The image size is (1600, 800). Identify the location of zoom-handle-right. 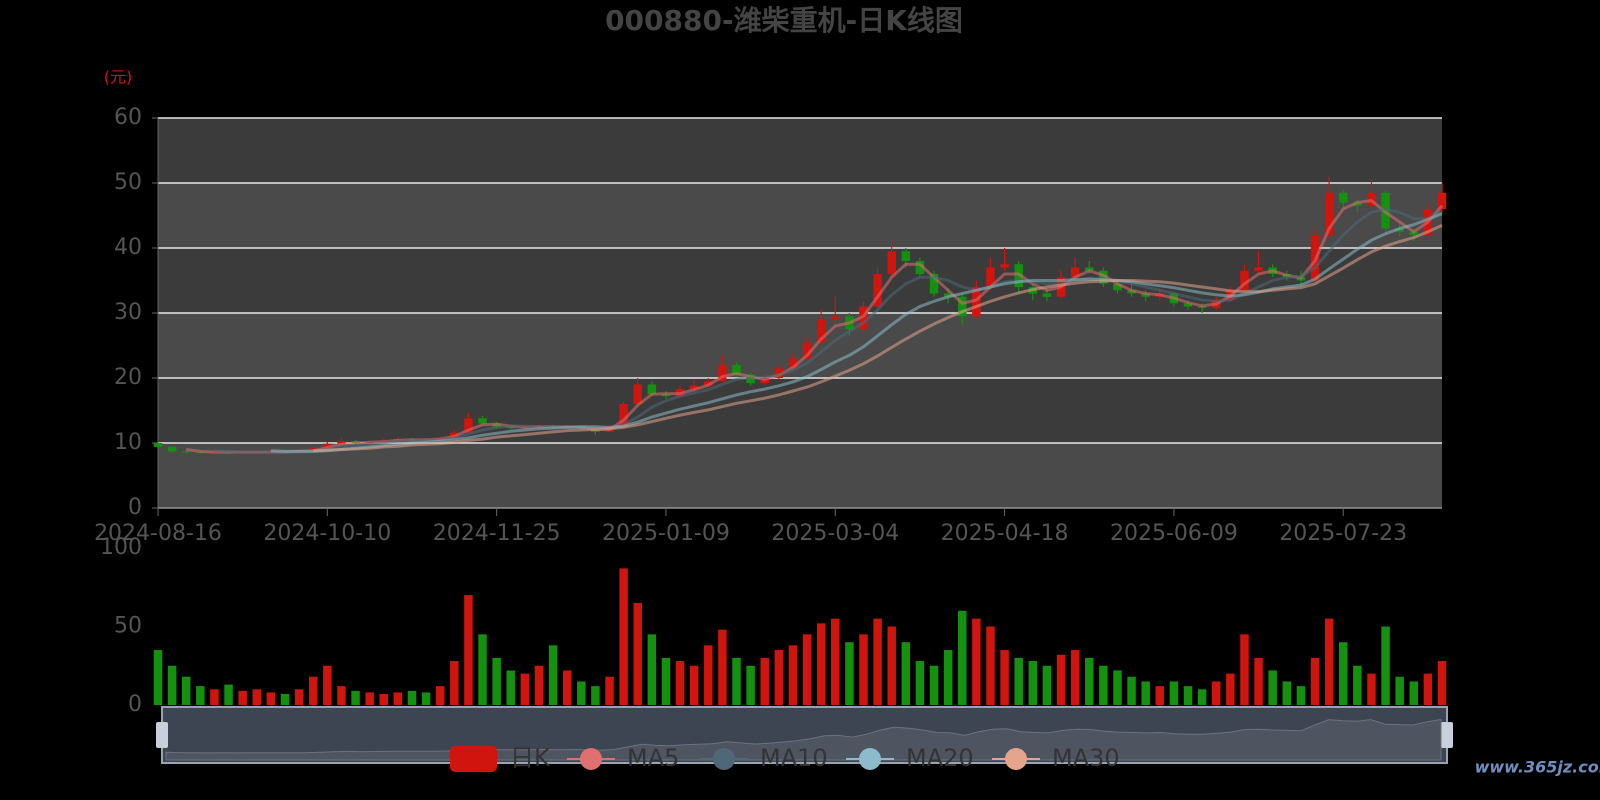
(1447, 735).